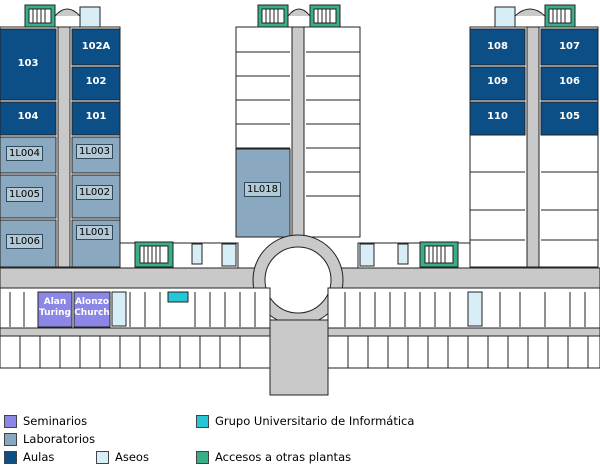 The width and height of the screenshot is (600, 471). I want to click on aula-swatch, so click(10, 457).